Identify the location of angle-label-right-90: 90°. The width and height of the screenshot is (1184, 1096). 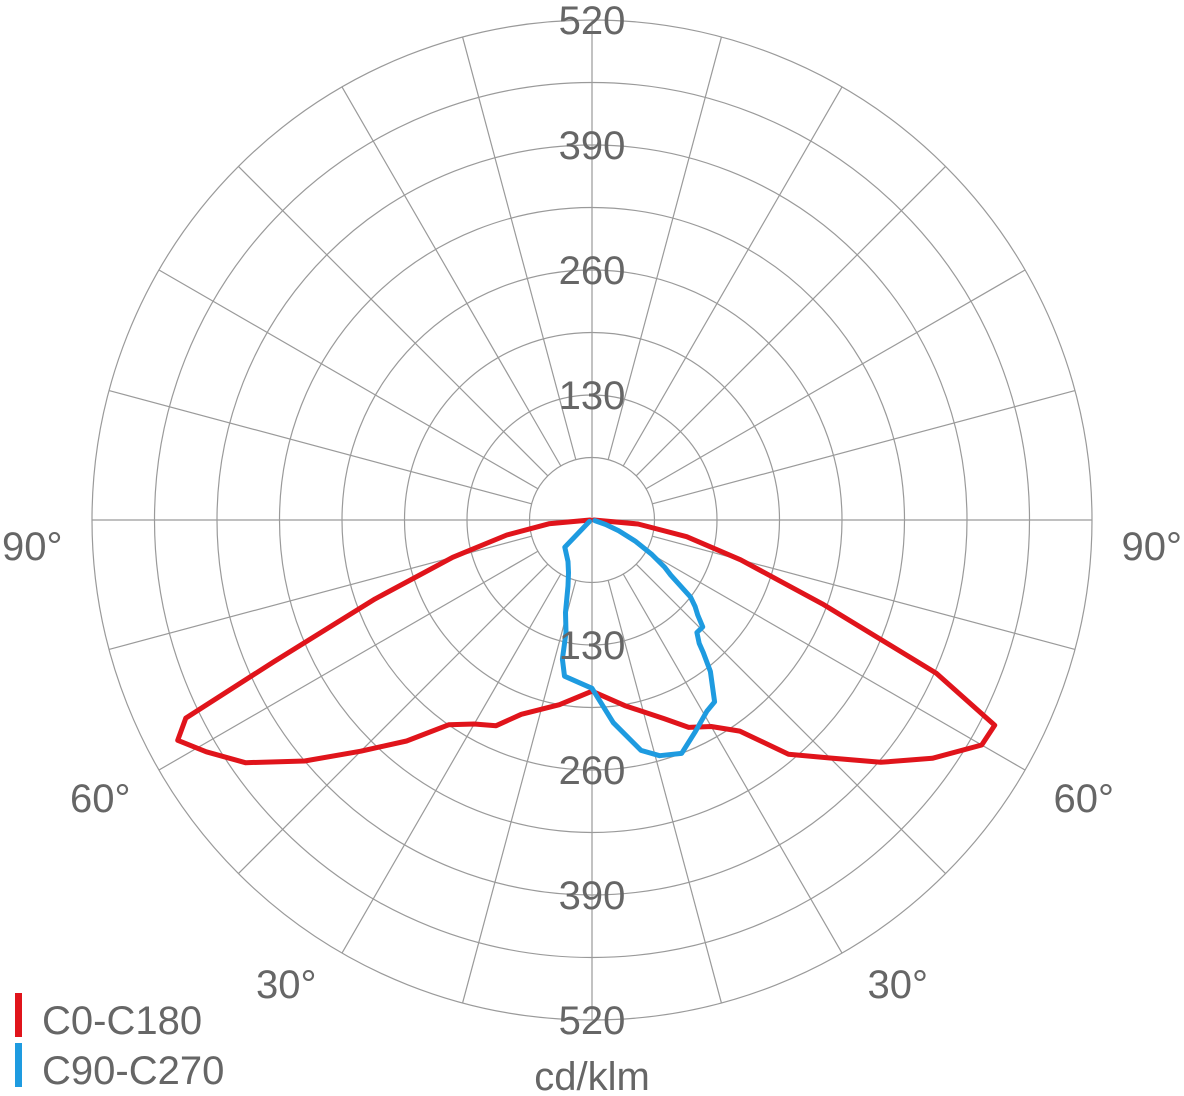
(1152, 547).